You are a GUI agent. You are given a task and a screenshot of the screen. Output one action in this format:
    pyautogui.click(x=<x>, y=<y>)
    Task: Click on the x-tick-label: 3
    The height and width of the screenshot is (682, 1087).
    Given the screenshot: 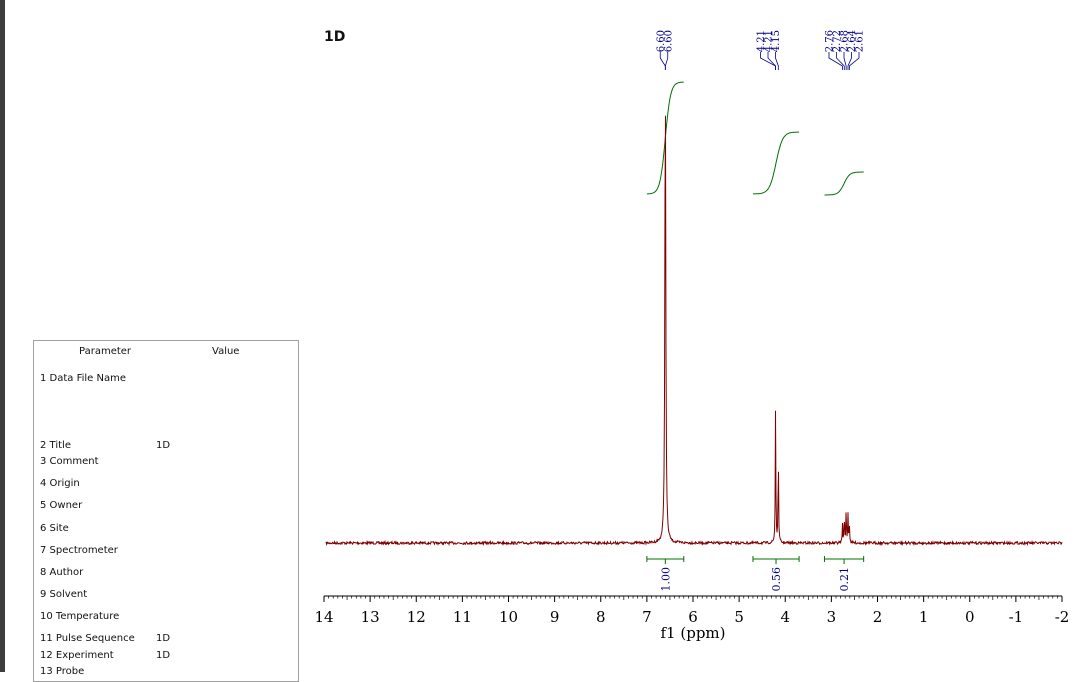 What is the action you would take?
    pyautogui.click(x=832, y=617)
    